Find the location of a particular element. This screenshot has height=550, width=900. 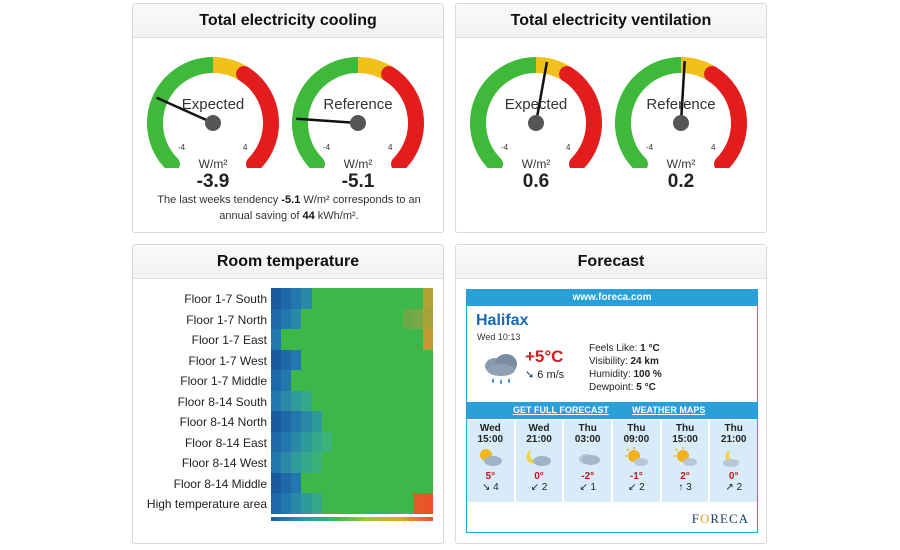

hour-wind: ↙ 2 is located at coordinates (636, 488).